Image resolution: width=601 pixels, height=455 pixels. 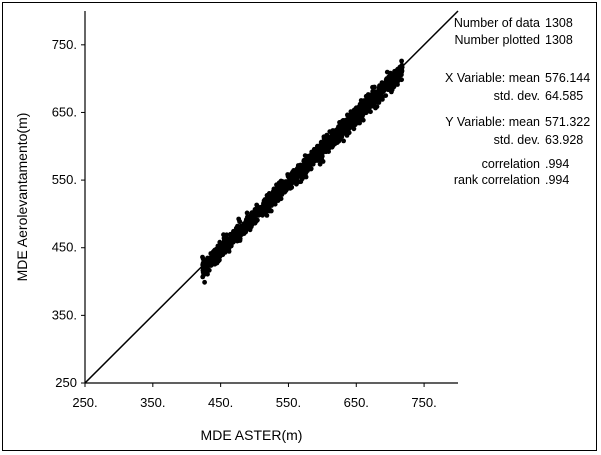 What do you see at coordinates (288, 402) in the screenshot?
I see `x-tick-label: 550.` at bounding box center [288, 402].